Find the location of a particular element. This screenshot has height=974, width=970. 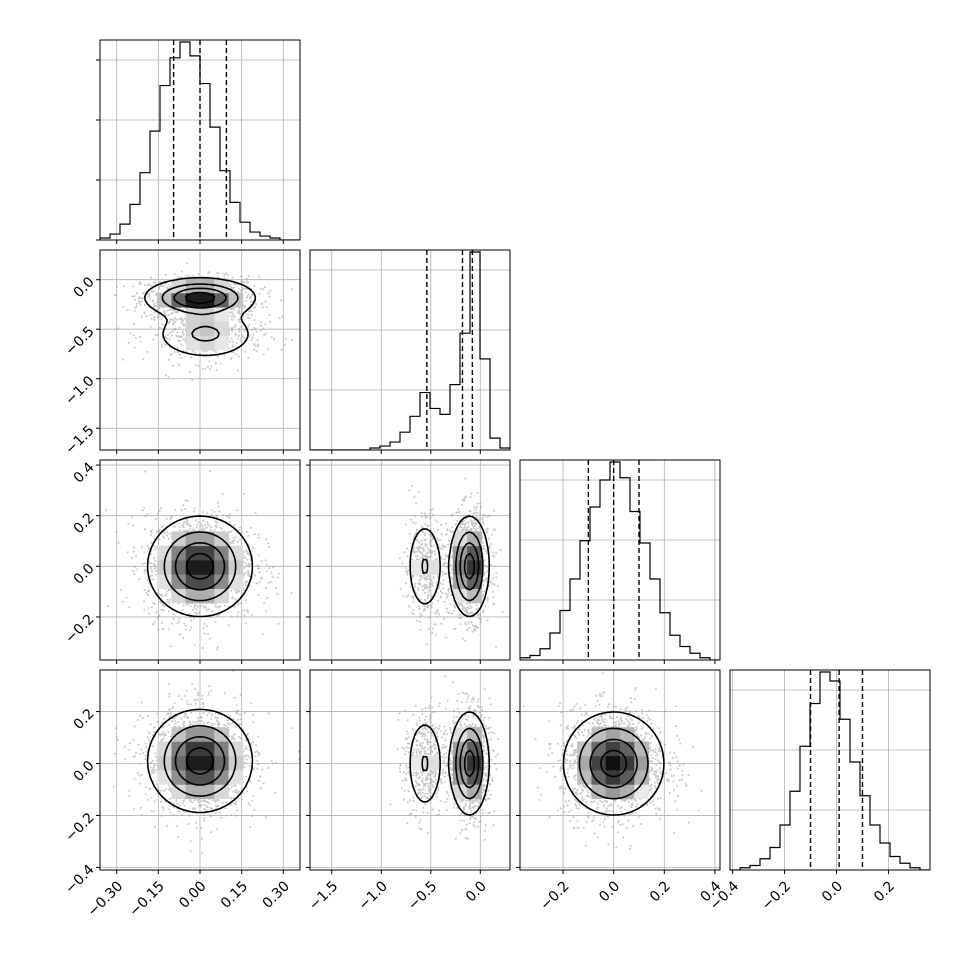

x-tick-label: −0.15 is located at coordinates (147, 899).